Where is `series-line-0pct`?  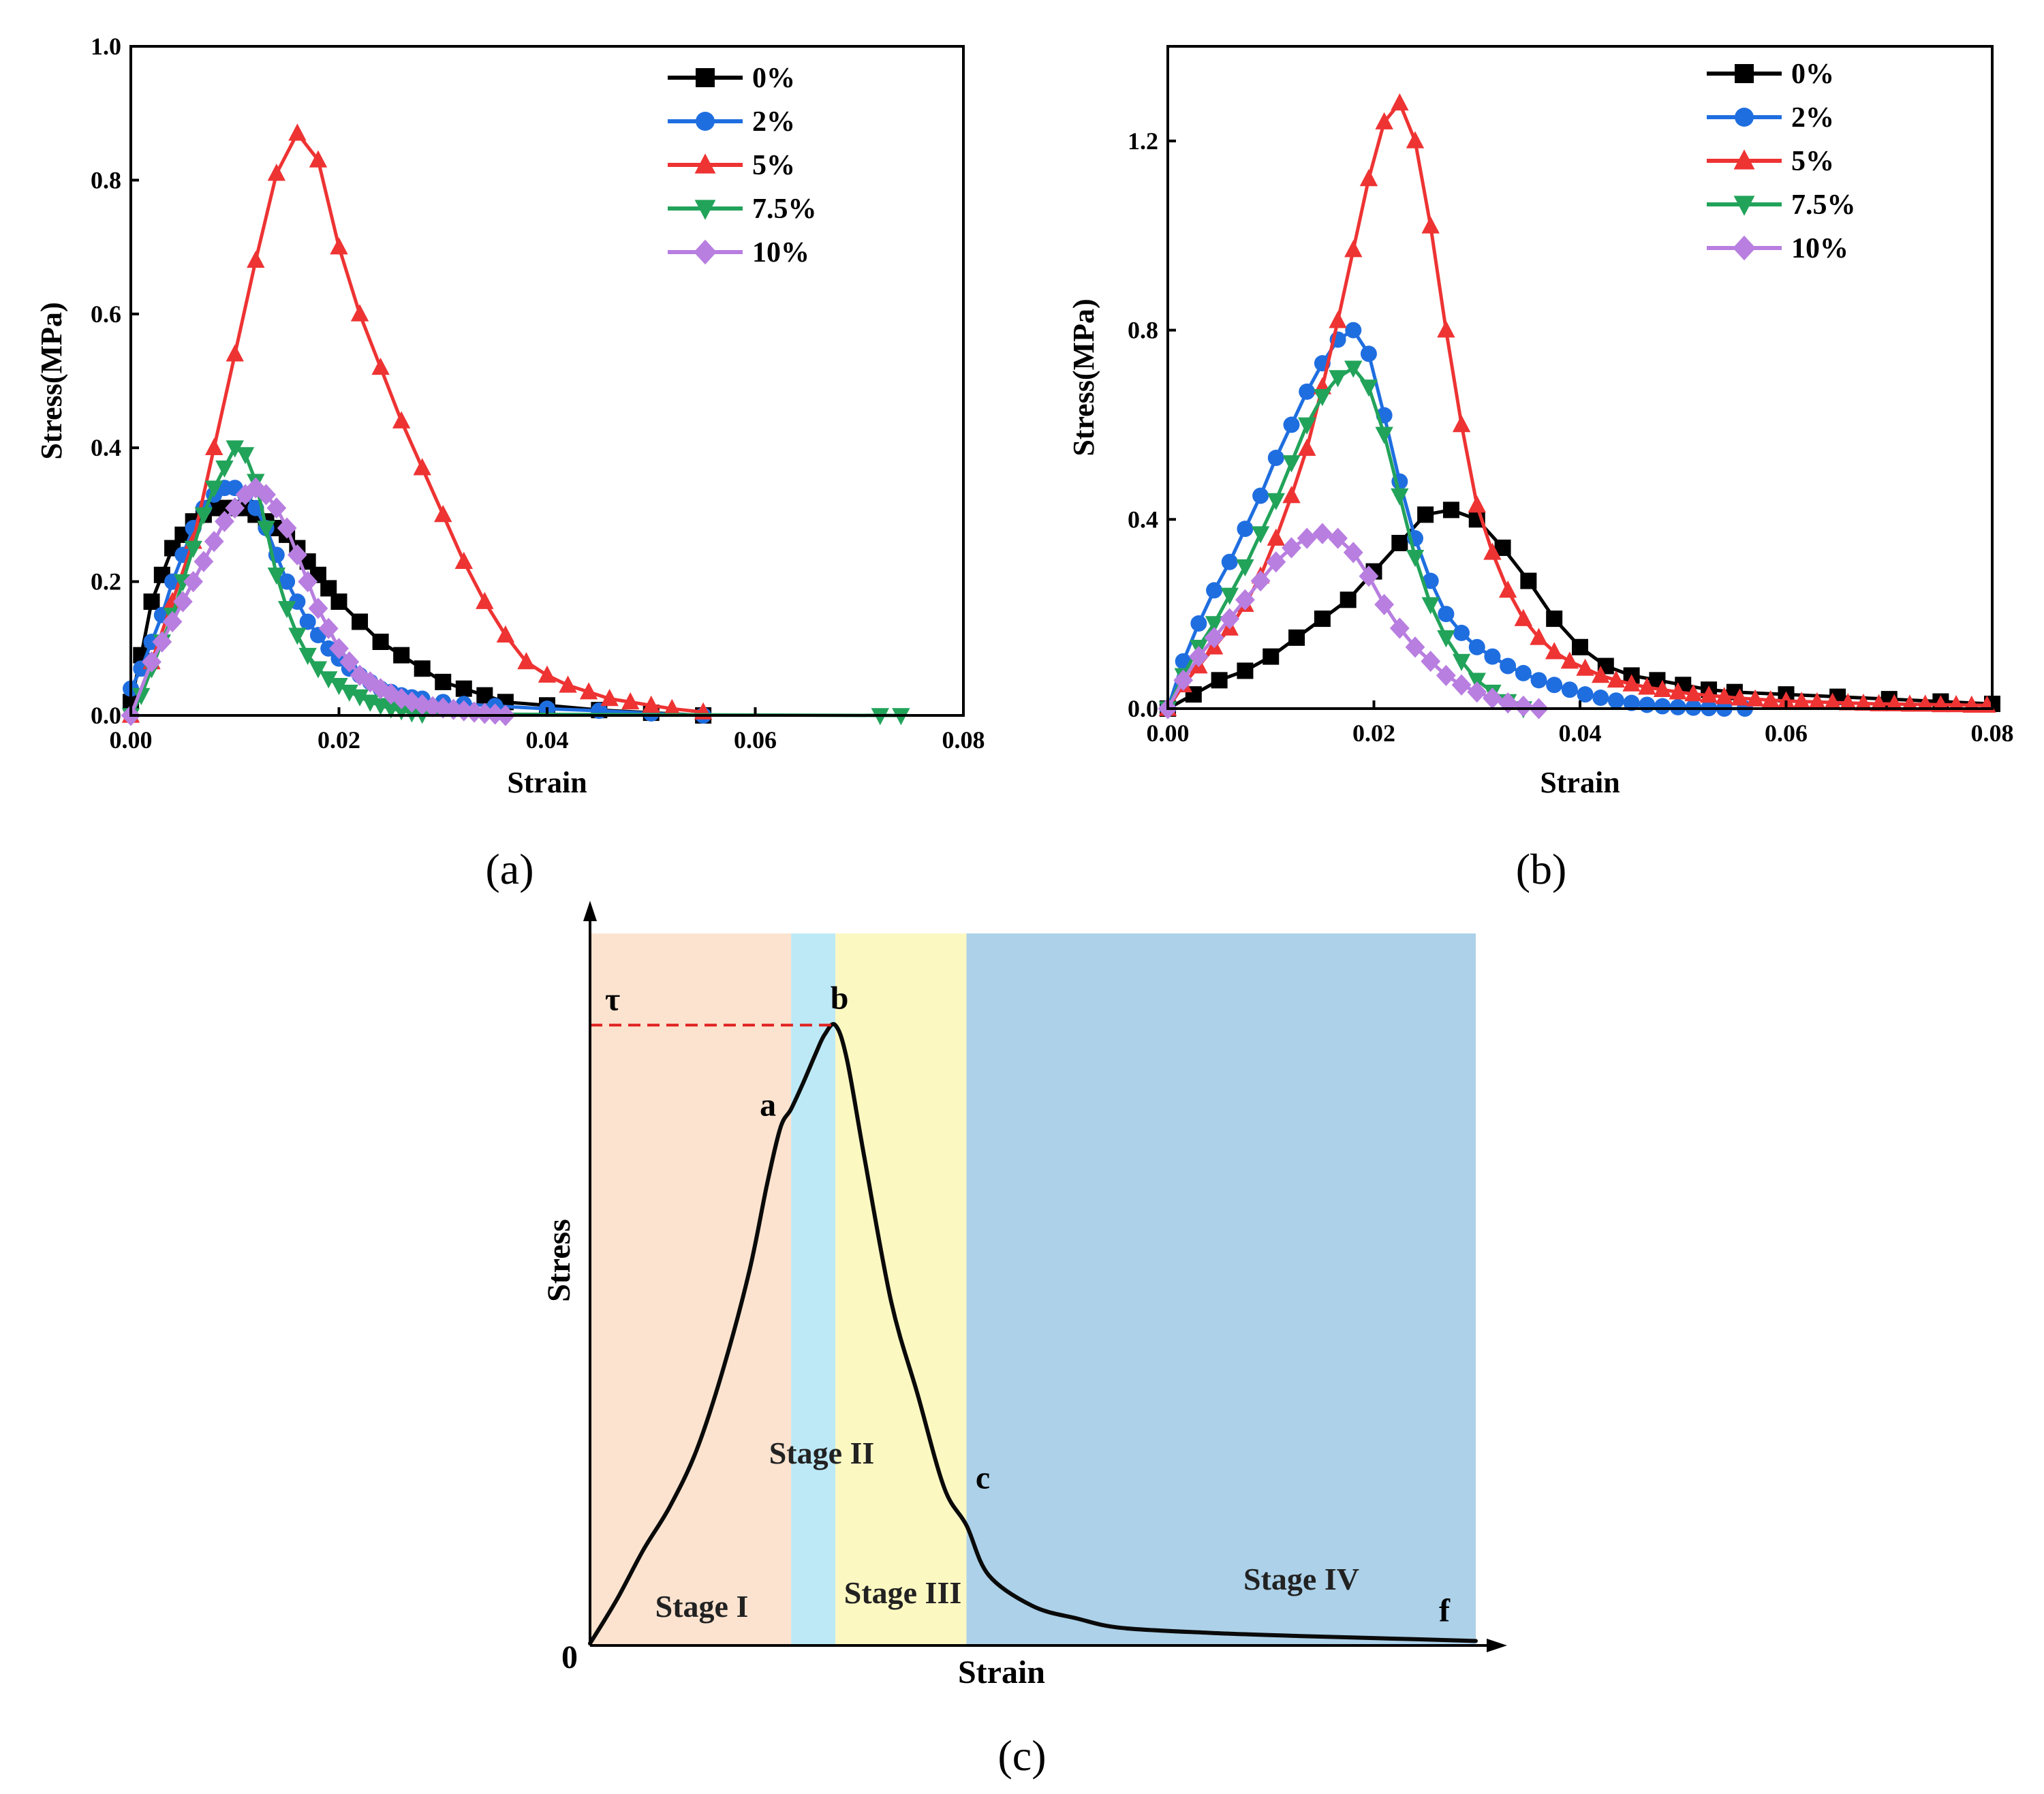
series-line-0pct is located at coordinates (1579, 609).